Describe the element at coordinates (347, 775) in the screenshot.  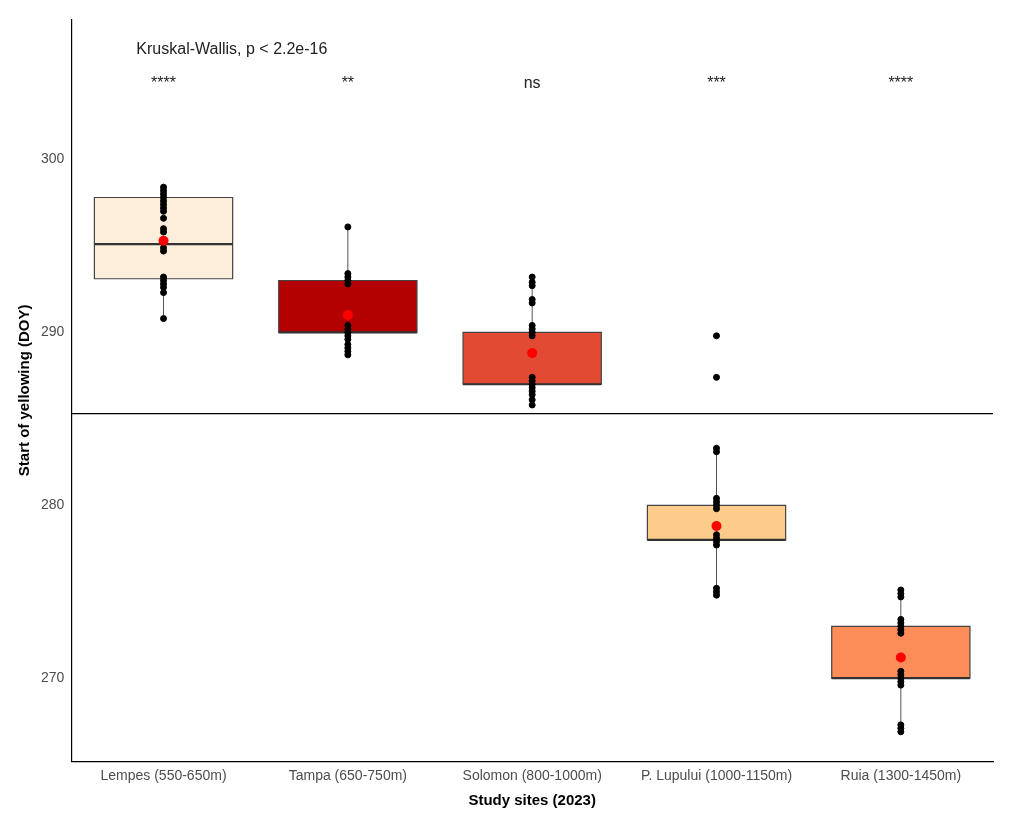
I see `x-tick-label: Tampa (650-750m)` at that location.